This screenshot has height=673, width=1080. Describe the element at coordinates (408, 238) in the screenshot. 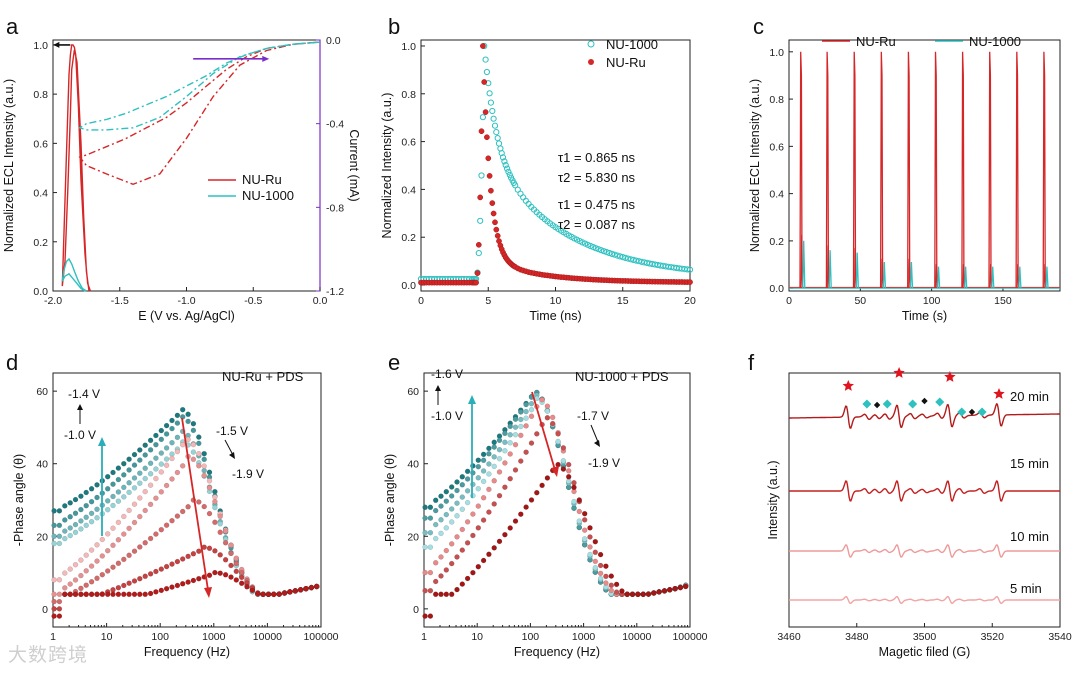

I see `y-tick-label: 0.2` at that location.